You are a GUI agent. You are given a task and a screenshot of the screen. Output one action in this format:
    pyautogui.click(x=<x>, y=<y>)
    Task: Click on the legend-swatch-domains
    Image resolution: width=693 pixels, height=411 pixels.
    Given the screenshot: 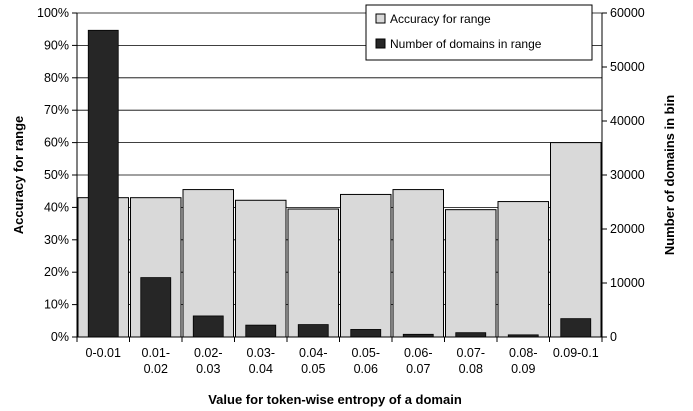 What is the action you would take?
    pyautogui.click(x=380, y=43)
    